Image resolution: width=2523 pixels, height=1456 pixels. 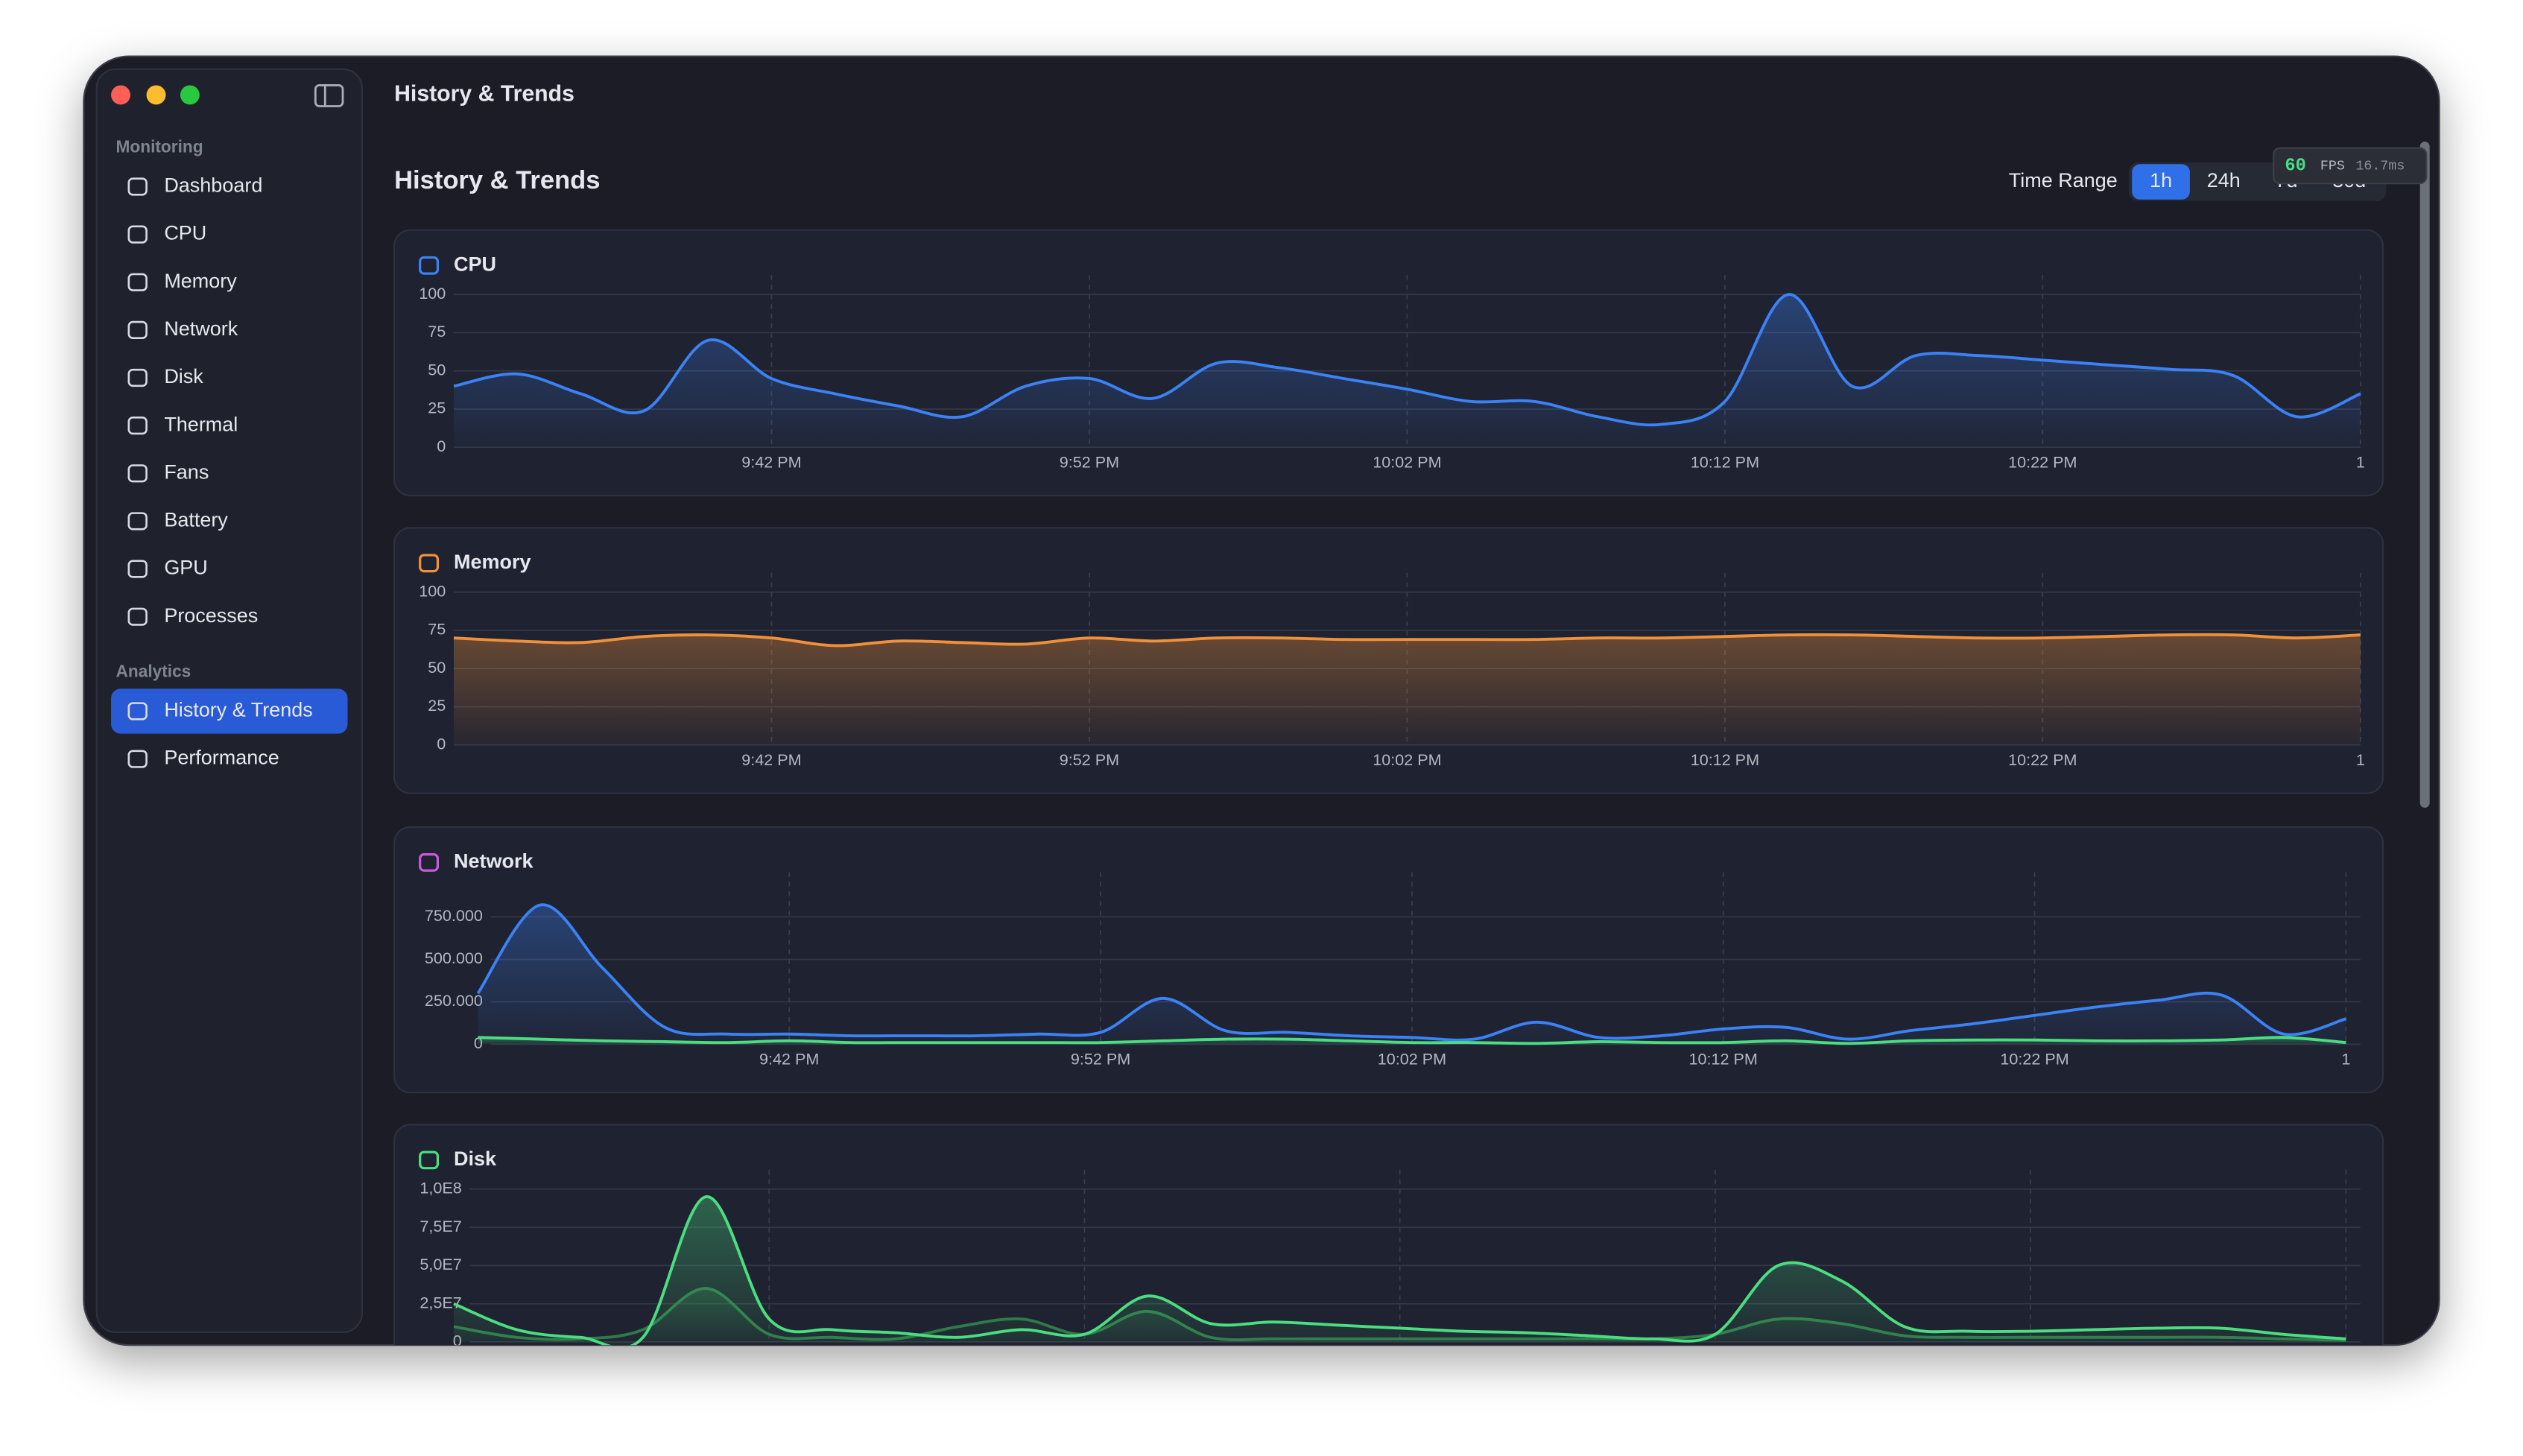 I want to click on sidebar-item: Battery, so click(x=177, y=520).